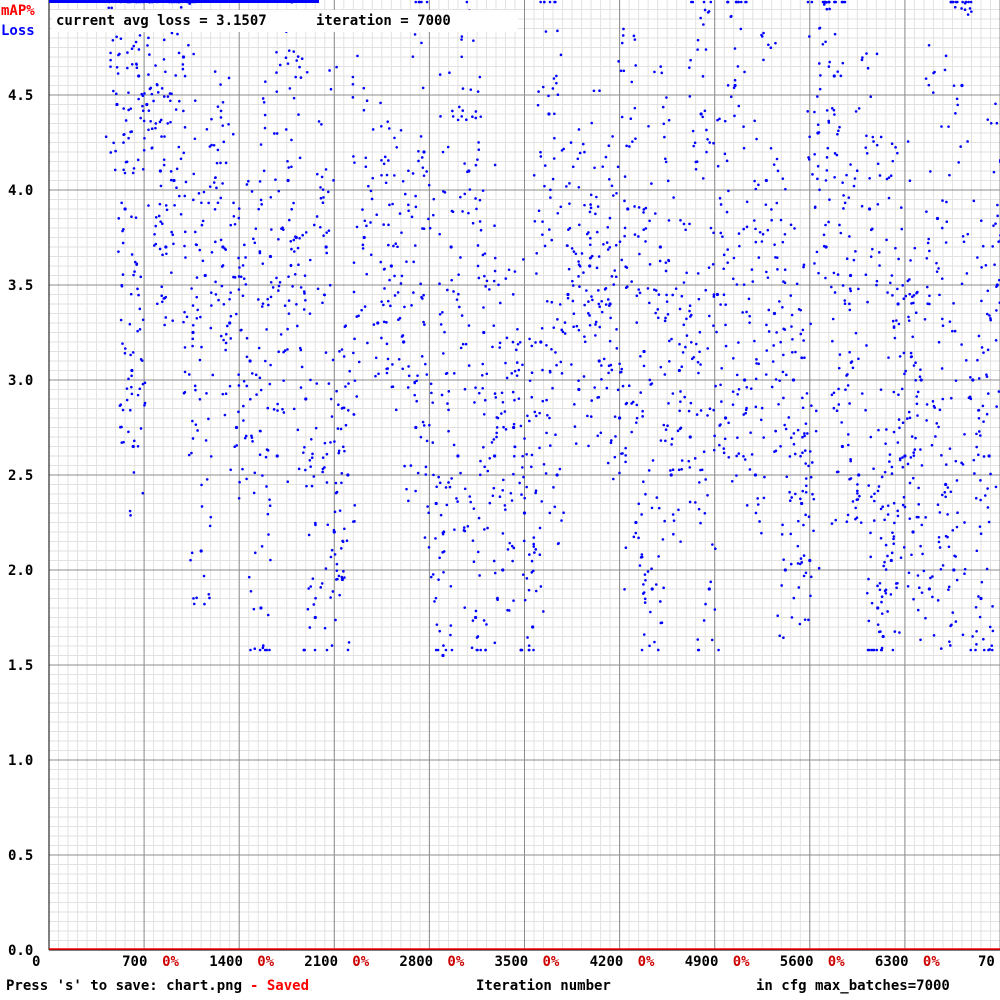 The width and height of the screenshot is (1000, 1000). Describe the element at coordinates (20, 191) in the screenshot. I see `y-tick-label: 4.0` at that location.